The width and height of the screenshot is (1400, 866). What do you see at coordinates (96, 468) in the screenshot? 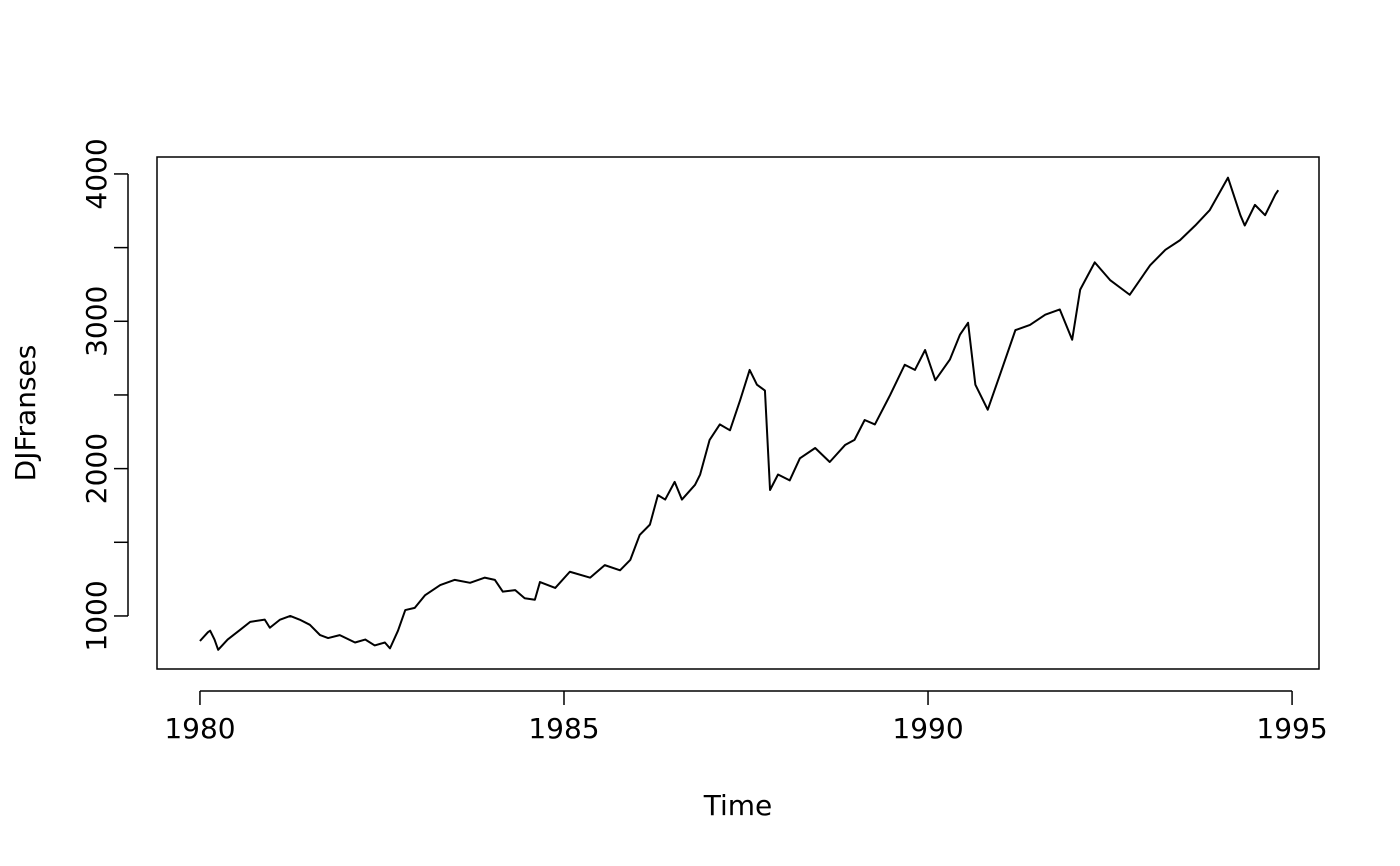
I see `y-tick-label: 2000` at bounding box center [96, 468].